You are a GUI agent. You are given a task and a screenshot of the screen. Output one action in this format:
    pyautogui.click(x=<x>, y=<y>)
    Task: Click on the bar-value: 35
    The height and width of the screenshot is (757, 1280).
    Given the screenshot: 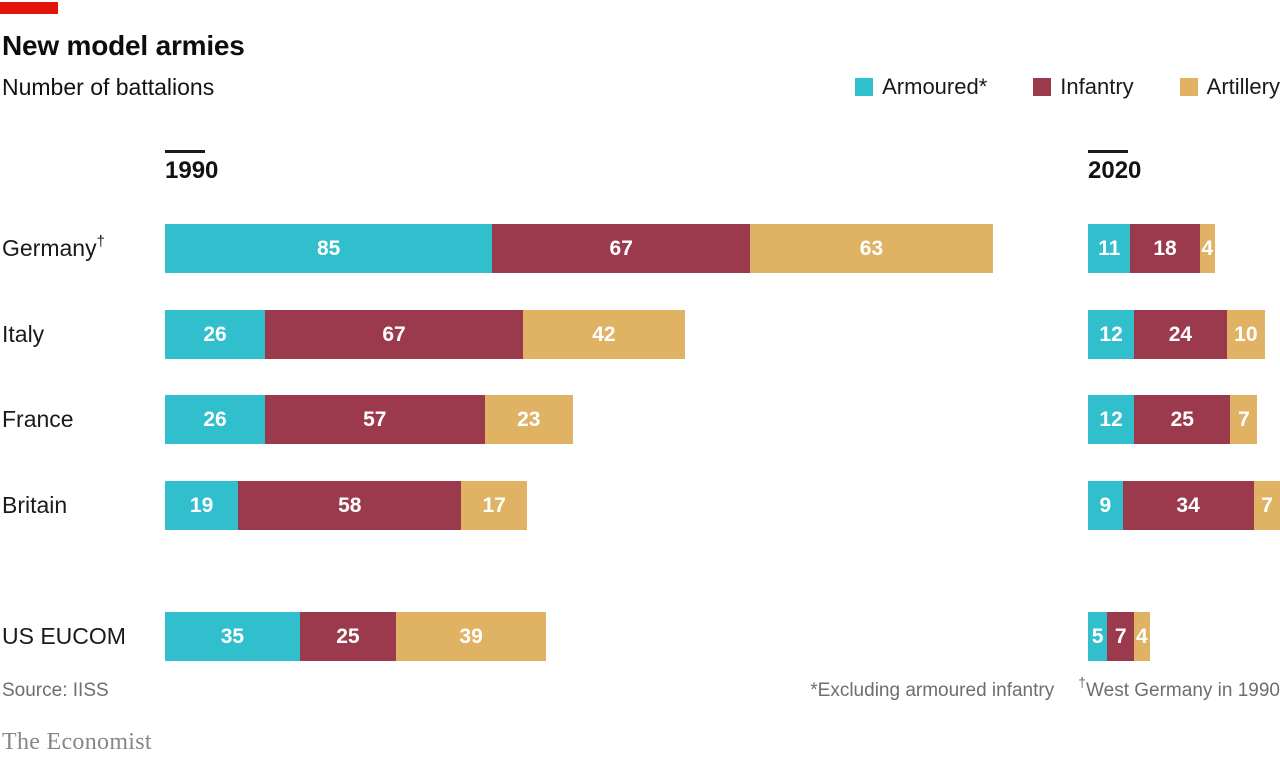 What is the action you would take?
    pyautogui.click(x=232, y=636)
    